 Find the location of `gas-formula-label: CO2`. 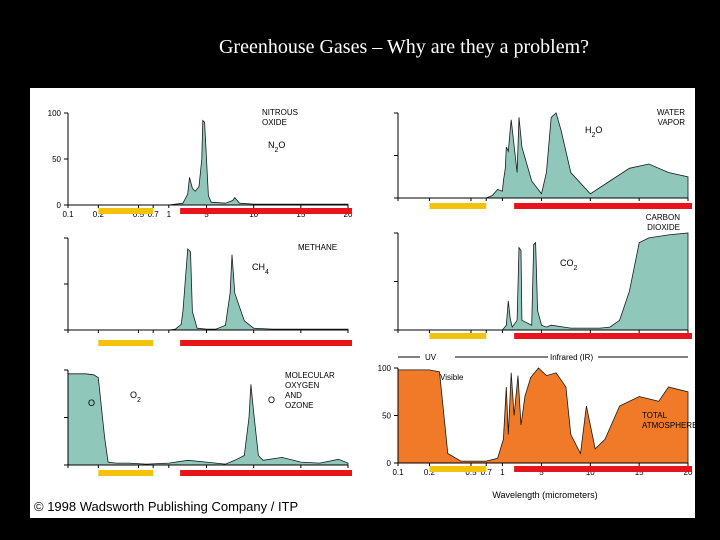

gas-formula-label: CO2 is located at coordinates (569, 265).